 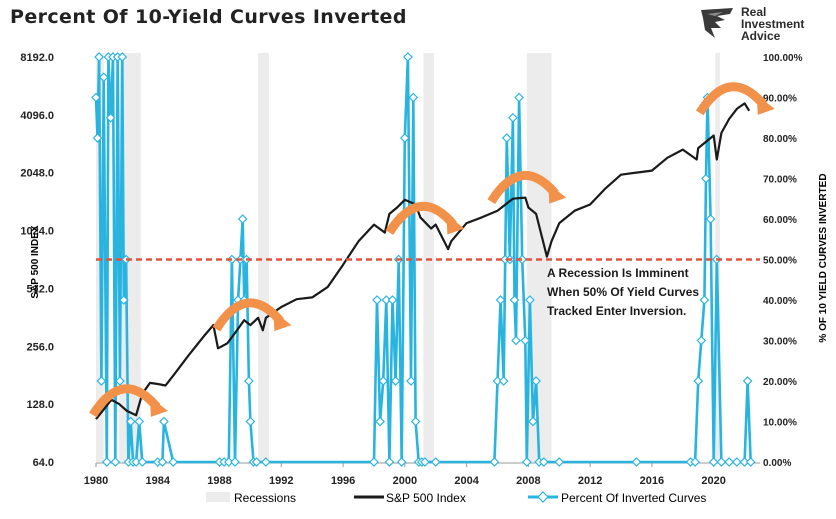 I want to click on x-tick-label: 1980, so click(x=96, y=481).